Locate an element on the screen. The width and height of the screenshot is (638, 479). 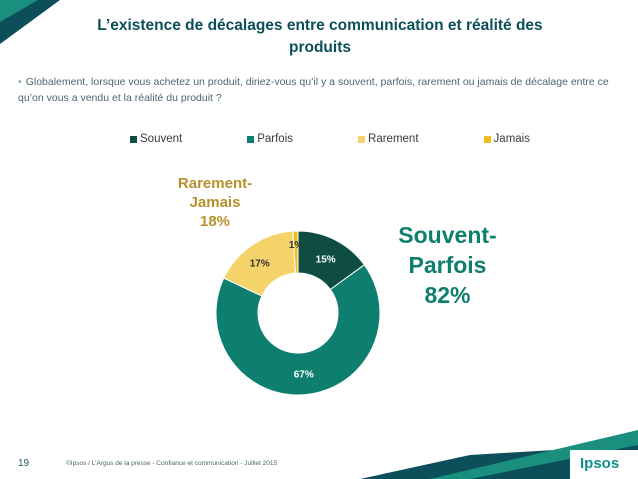
legend-swatch-rarement is located at coordinates (362, 139).